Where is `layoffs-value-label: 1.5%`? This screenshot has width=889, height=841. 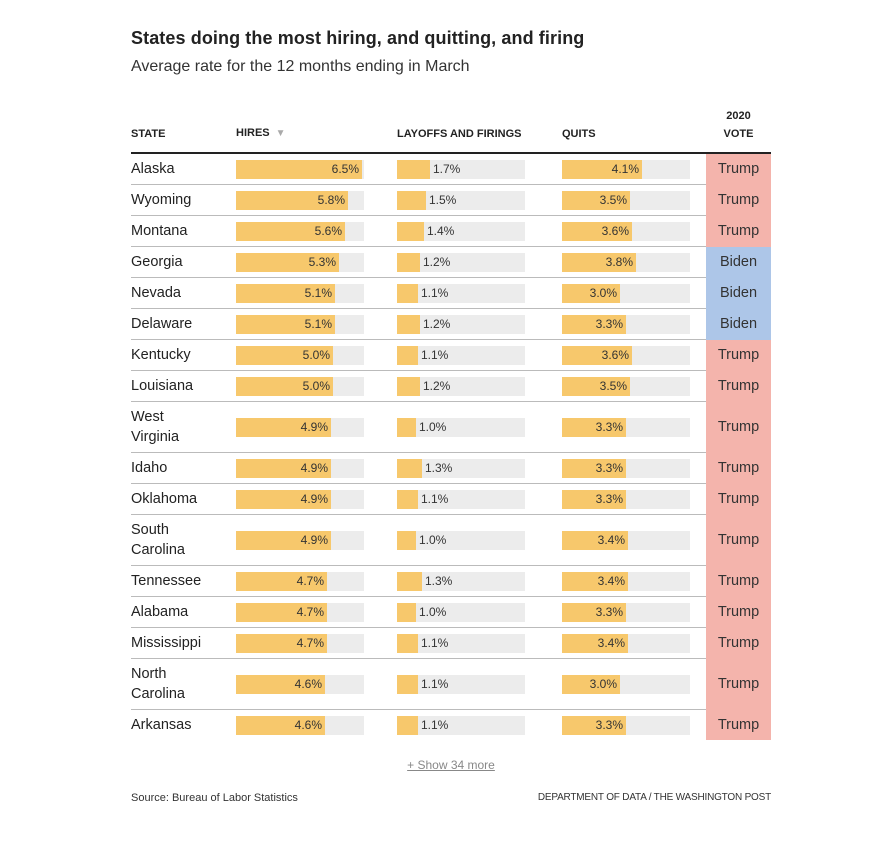 layoffs-value-label: 1.5% is located at coordinates (443, 199).